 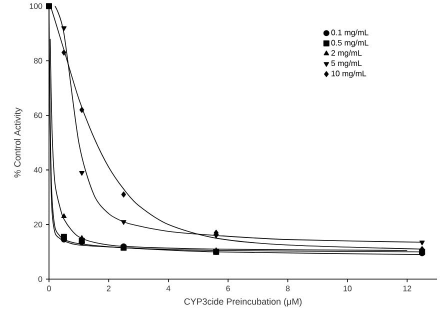 What do you see at coordinates (243, 302) in the screenshot?
I see `x-axis-title: CYP3cide Preincubation (μM)` at bounding box center [243, 302].